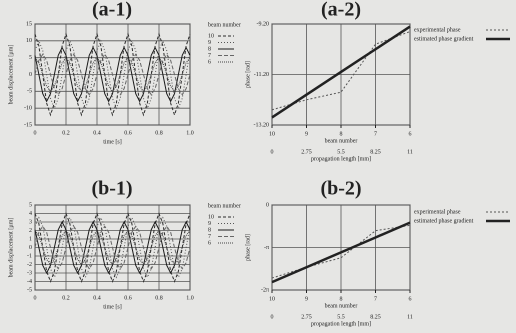  Describe the element at coordinates (341, 10) in the screenshot. I see `chart-title: (a-2)` at that location.